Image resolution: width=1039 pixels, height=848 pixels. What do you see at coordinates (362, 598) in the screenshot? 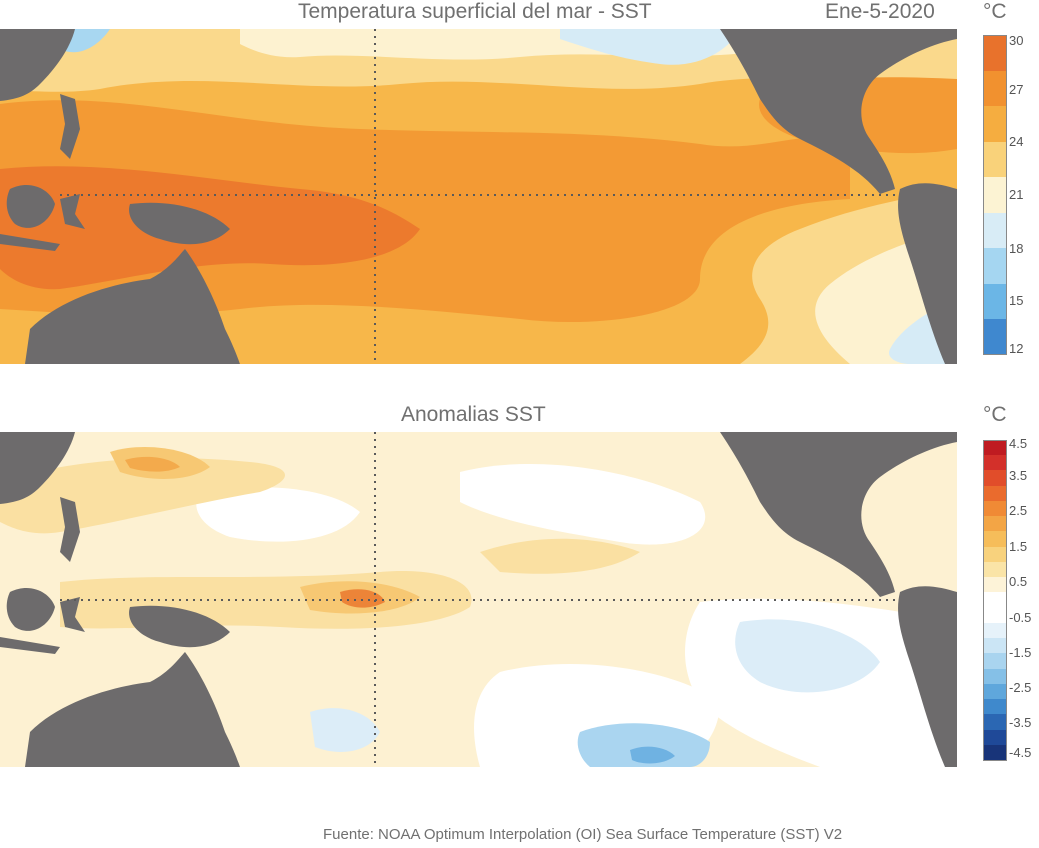
I see `anomaly-pos-equator-core` at bounding box center [362, 598].